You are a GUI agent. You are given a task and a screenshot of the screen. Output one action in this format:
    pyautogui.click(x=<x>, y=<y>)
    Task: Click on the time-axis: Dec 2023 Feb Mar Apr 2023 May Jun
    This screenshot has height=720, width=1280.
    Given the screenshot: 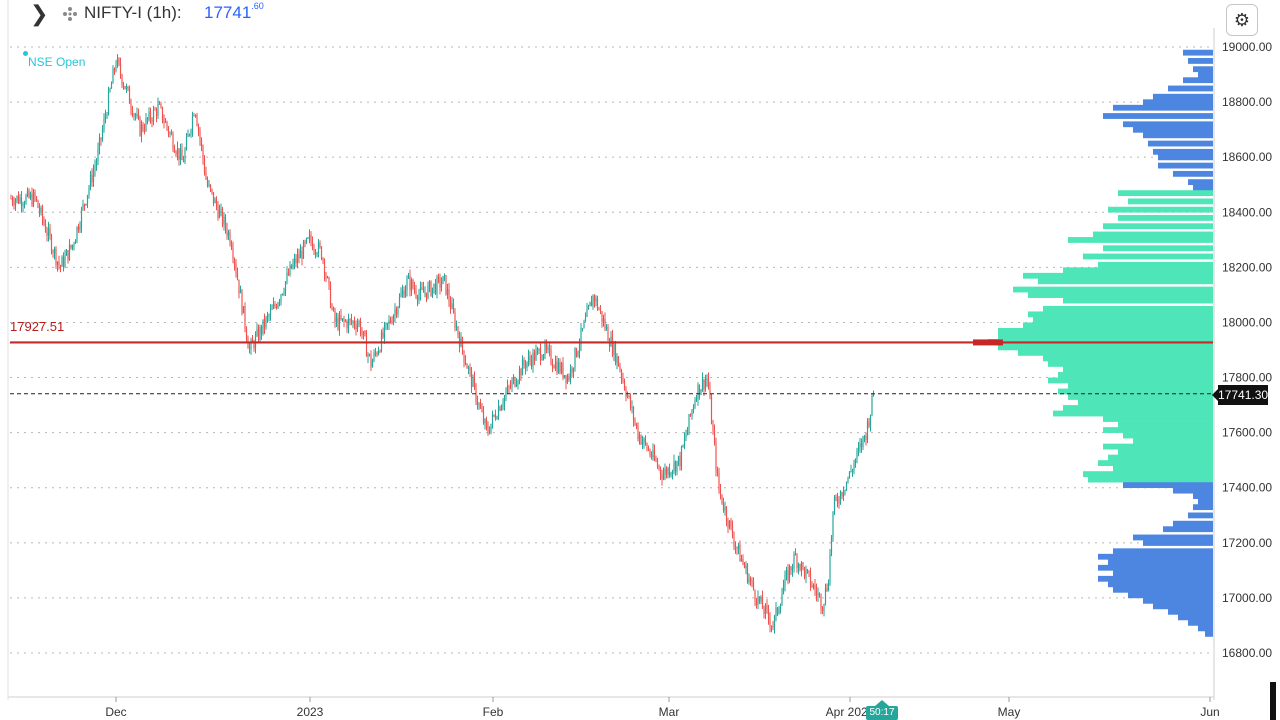 What is the action you would take?
    pyautogui.click(x=662, y=708)
    